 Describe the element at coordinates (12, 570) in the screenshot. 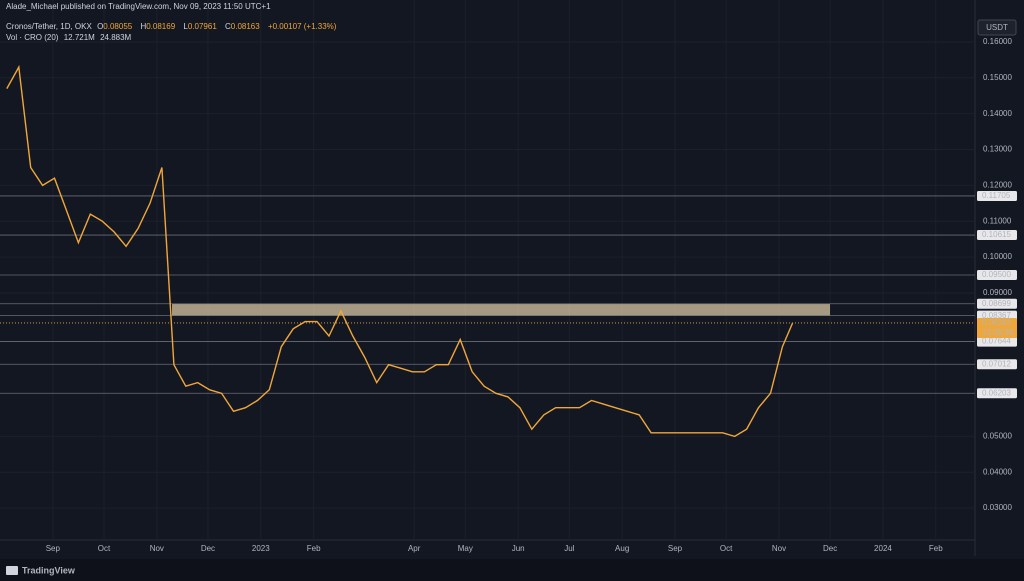

I see `brand-logo` at that location.